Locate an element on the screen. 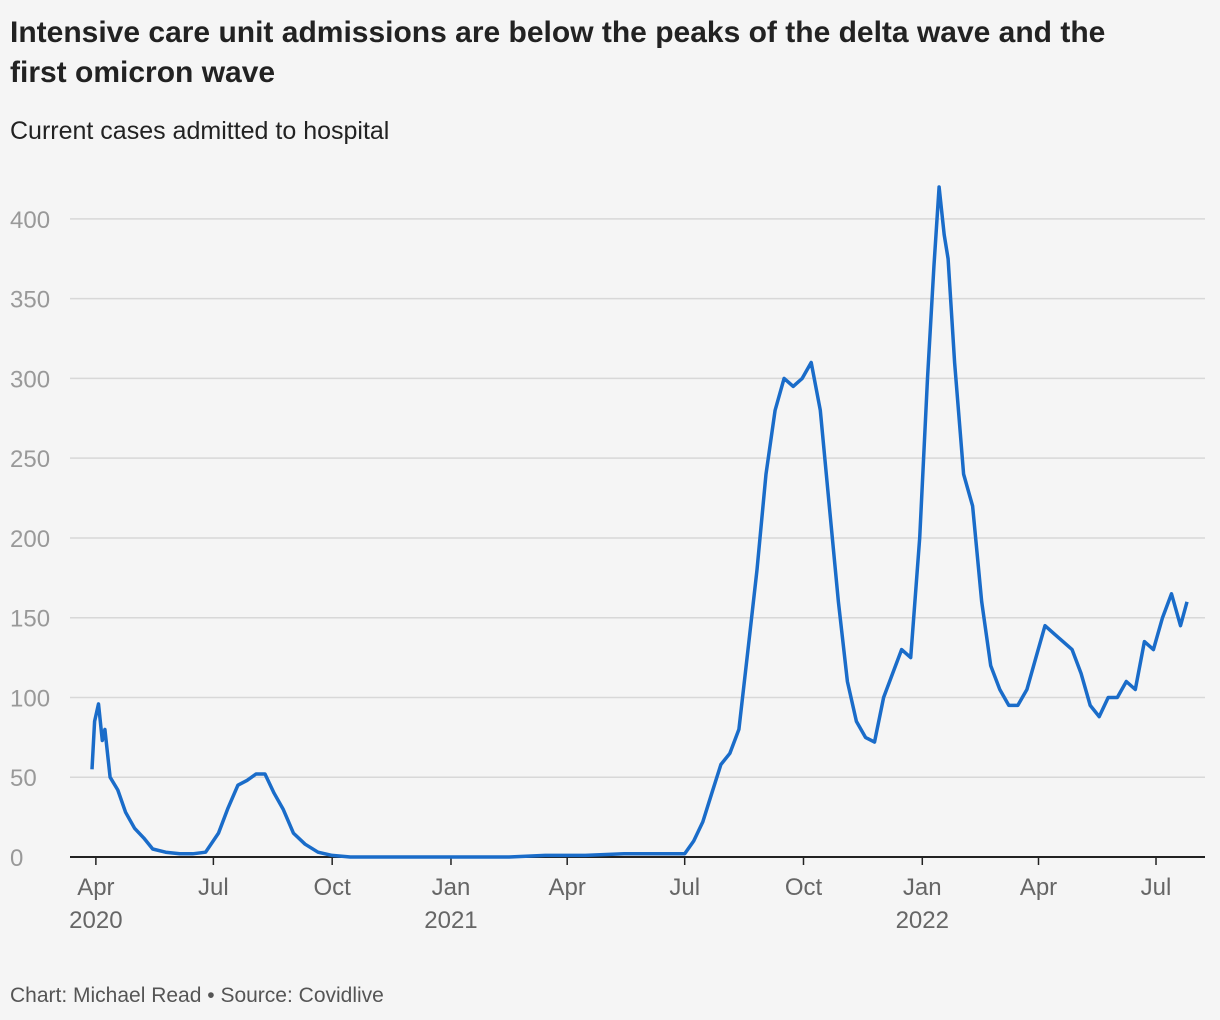 Image resolution: width=1220 pixels, height=1020 pixels. y-tick-label: 200 is located at coordinates (30, 539).